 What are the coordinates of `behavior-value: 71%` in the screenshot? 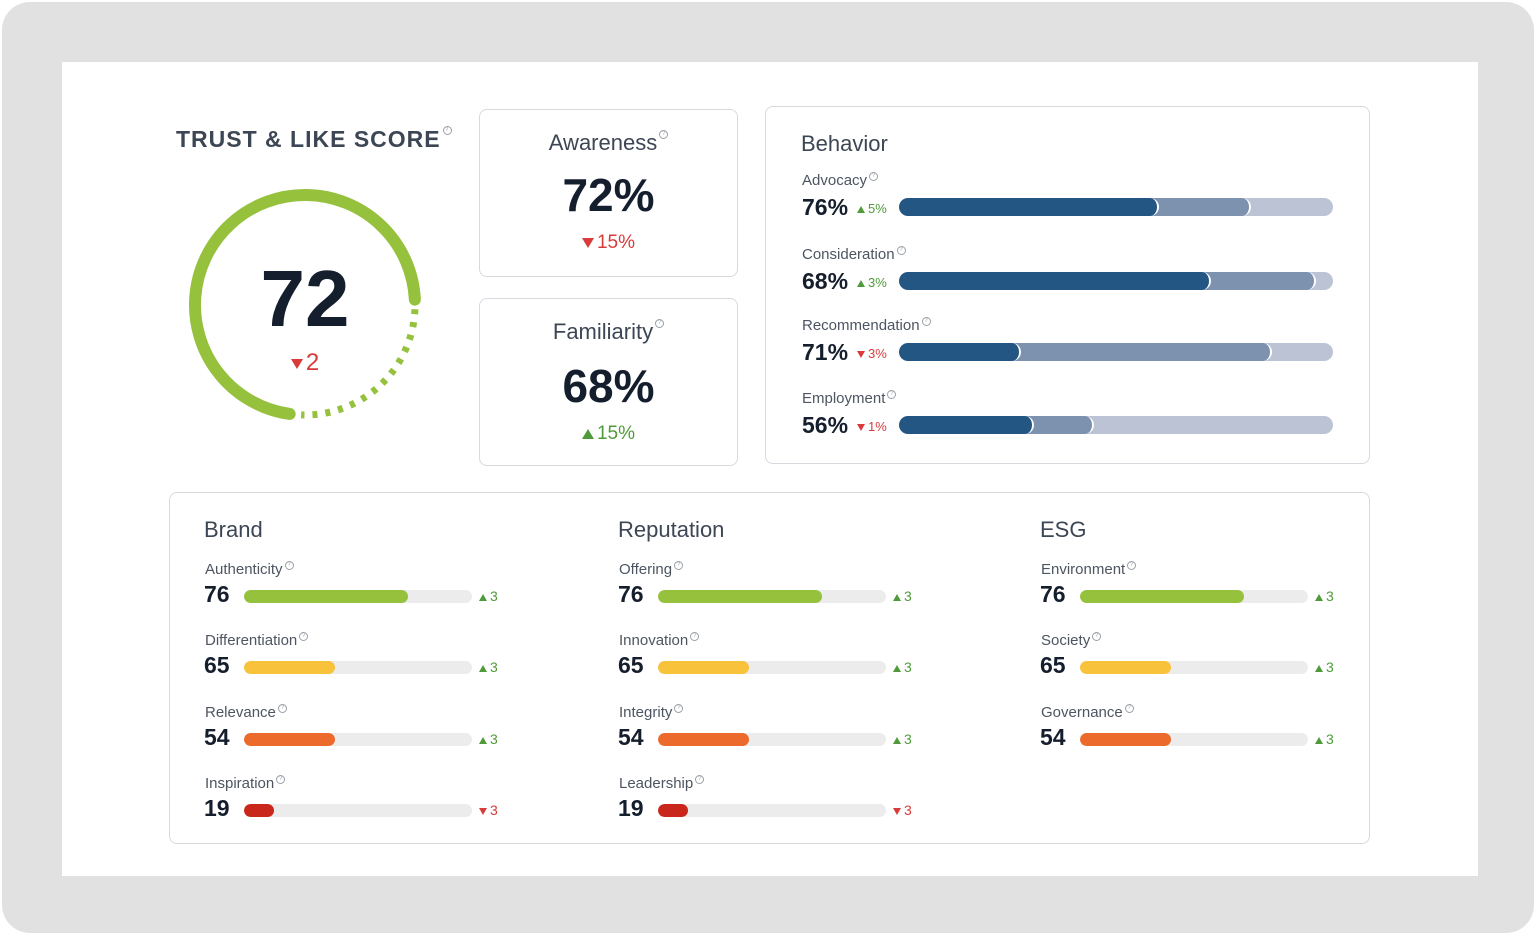 It's located at (825, 352).